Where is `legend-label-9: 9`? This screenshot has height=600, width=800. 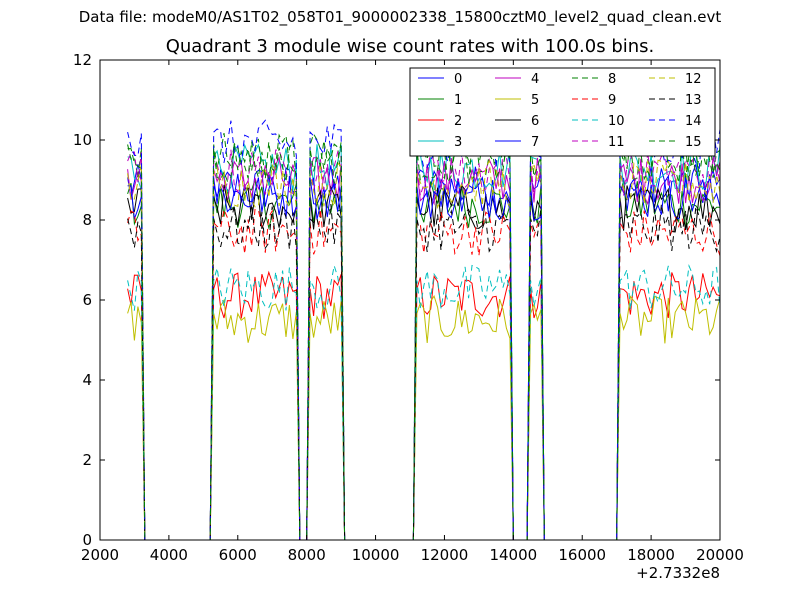 legend-label-9: 9 is located at coordinates (612, 100).